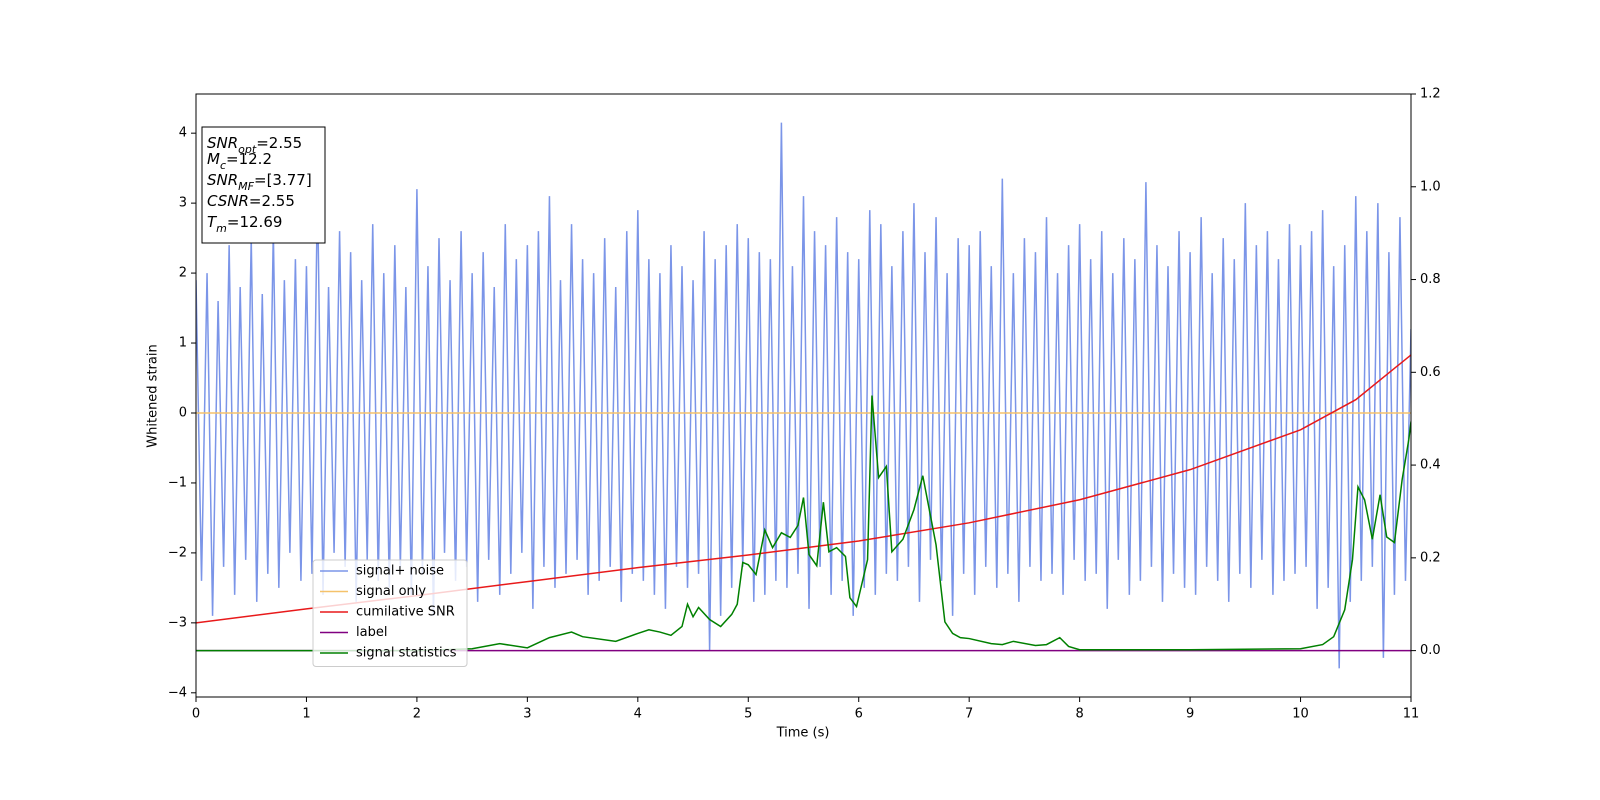  What do you see at coordinates (255, 222) in the screenshot?
I see `annotation-value: =12.69` at bounding box center [255, 222].